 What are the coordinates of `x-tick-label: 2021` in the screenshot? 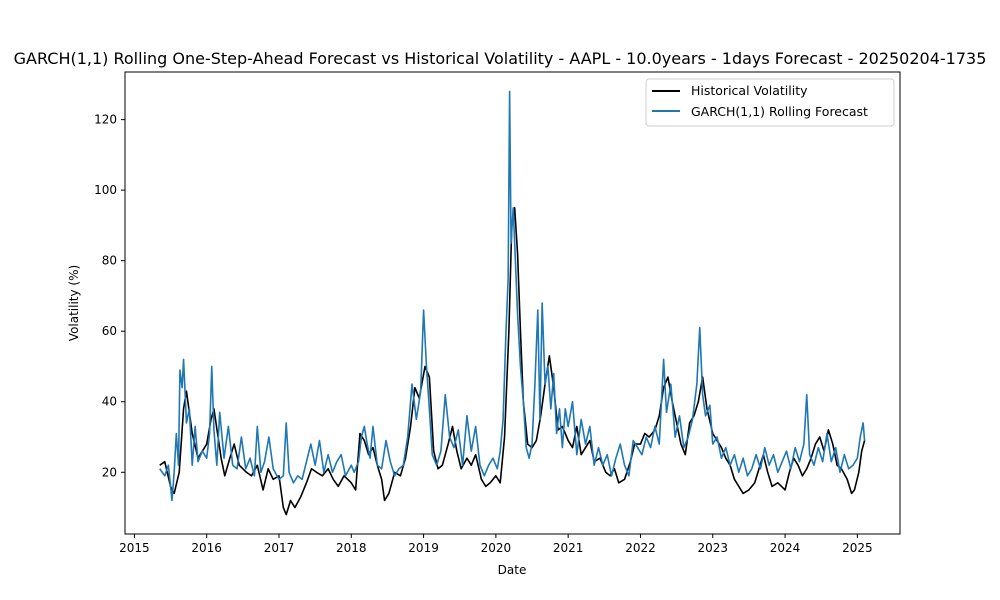 It's located at (568, 548).